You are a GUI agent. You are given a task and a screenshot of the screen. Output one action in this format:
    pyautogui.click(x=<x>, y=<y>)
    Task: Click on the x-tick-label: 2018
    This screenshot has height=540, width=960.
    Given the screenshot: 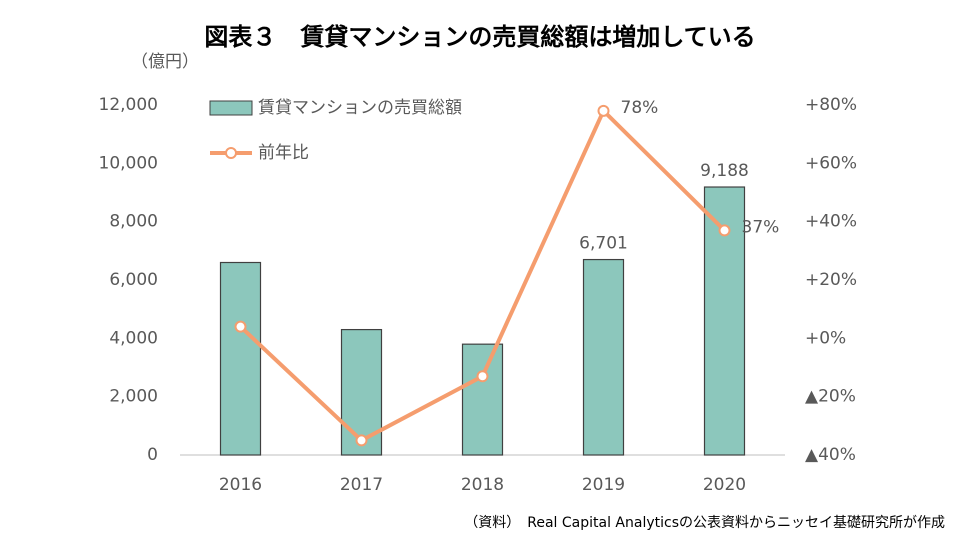 What is the action you would take?
    pyautogui.click(x=482, y=485)
    